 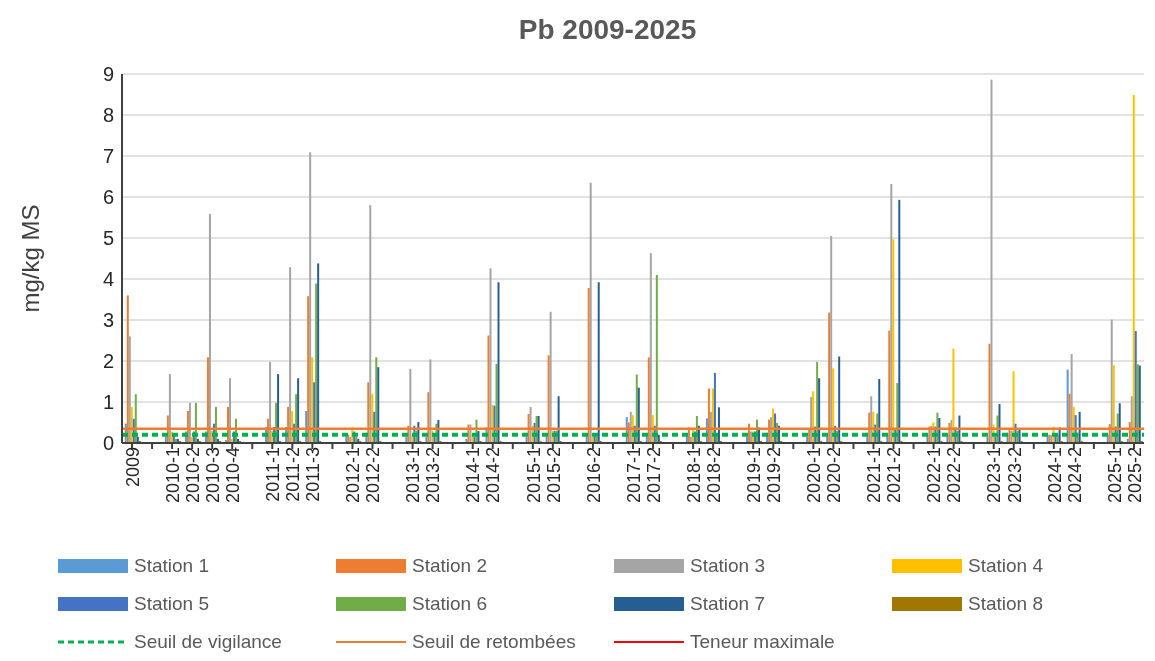 I want to click on y-tick-label: 5, so click(x=108, y=238).